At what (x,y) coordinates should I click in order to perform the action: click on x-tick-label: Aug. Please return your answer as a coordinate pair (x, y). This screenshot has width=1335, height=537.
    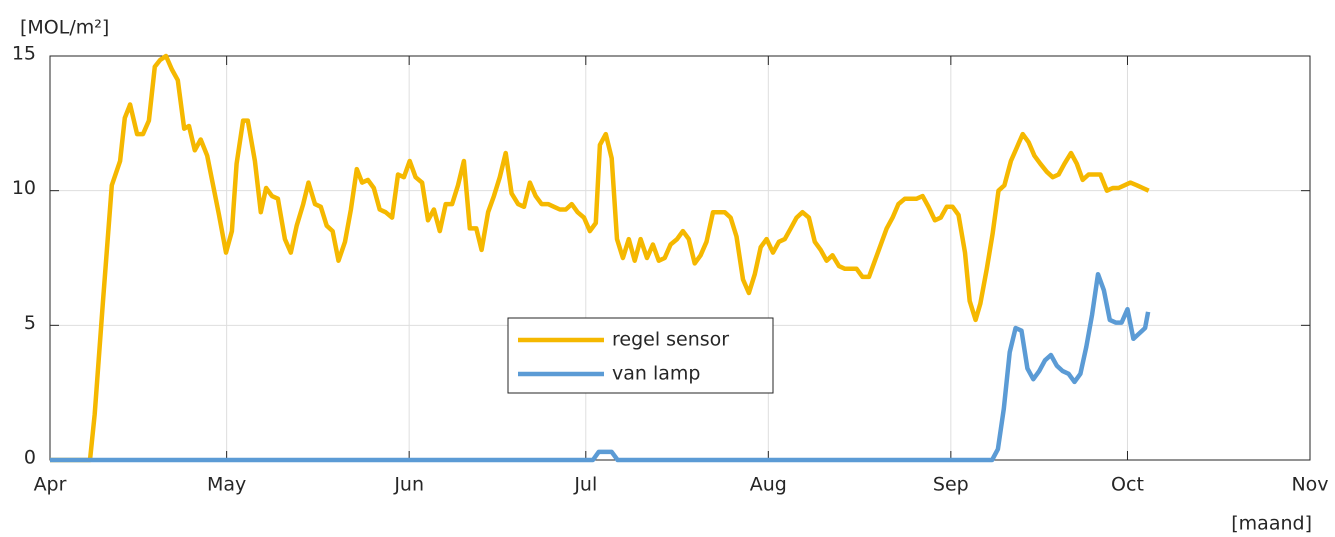
    Looking at the image, I should click on (768, 485).